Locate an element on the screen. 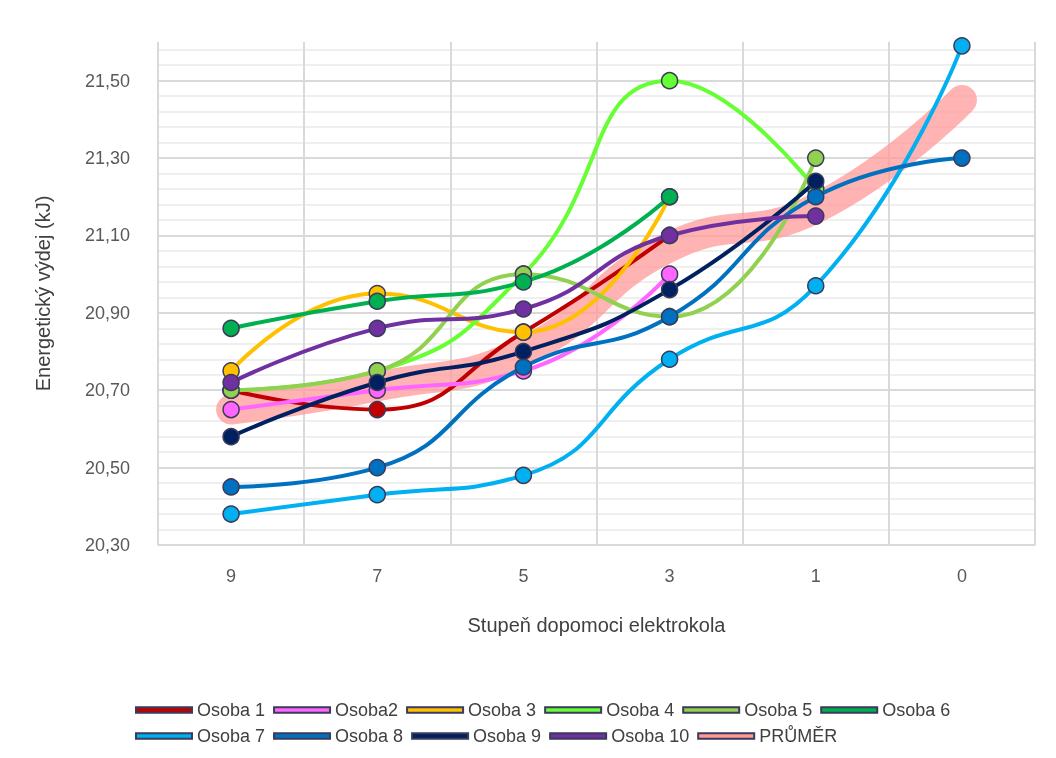 The height and width of the screenshot is (758, 1056). legend-label: Osoba 1 is located at coordinates (231, 710).